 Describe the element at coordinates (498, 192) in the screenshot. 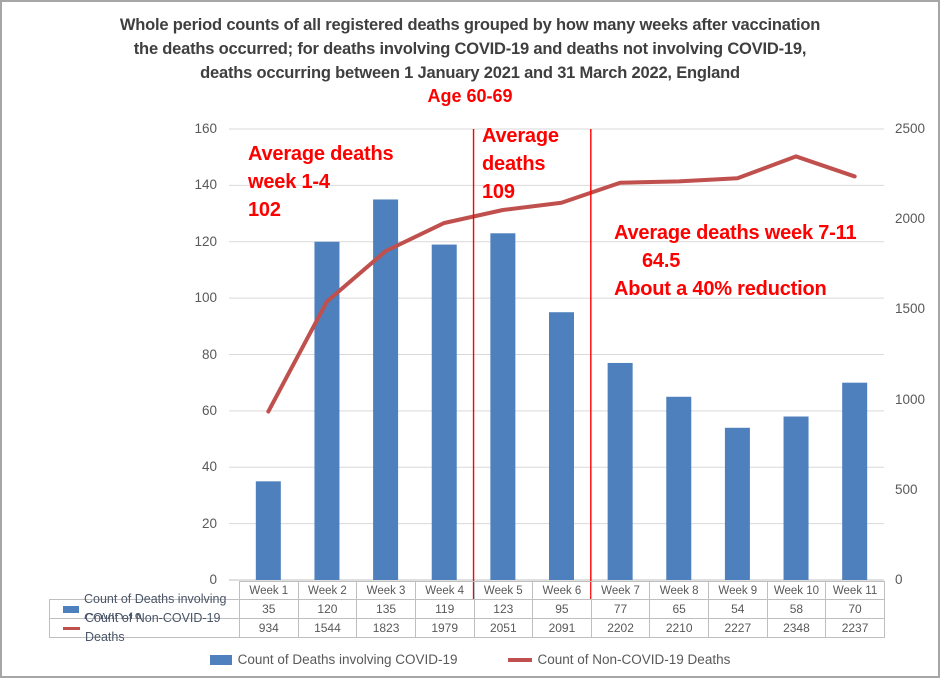

I see `annotation-line: 109` at that location.